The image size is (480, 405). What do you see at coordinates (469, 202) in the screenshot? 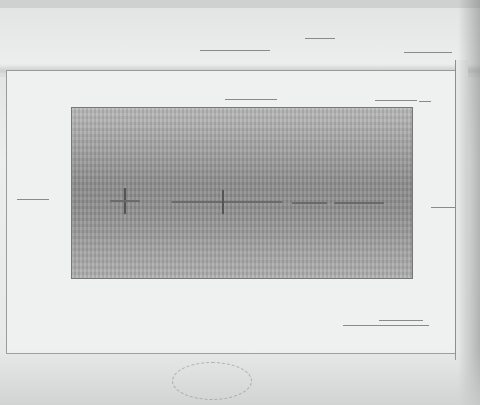
I see `right-shadow` at bounding box center [469, 202].